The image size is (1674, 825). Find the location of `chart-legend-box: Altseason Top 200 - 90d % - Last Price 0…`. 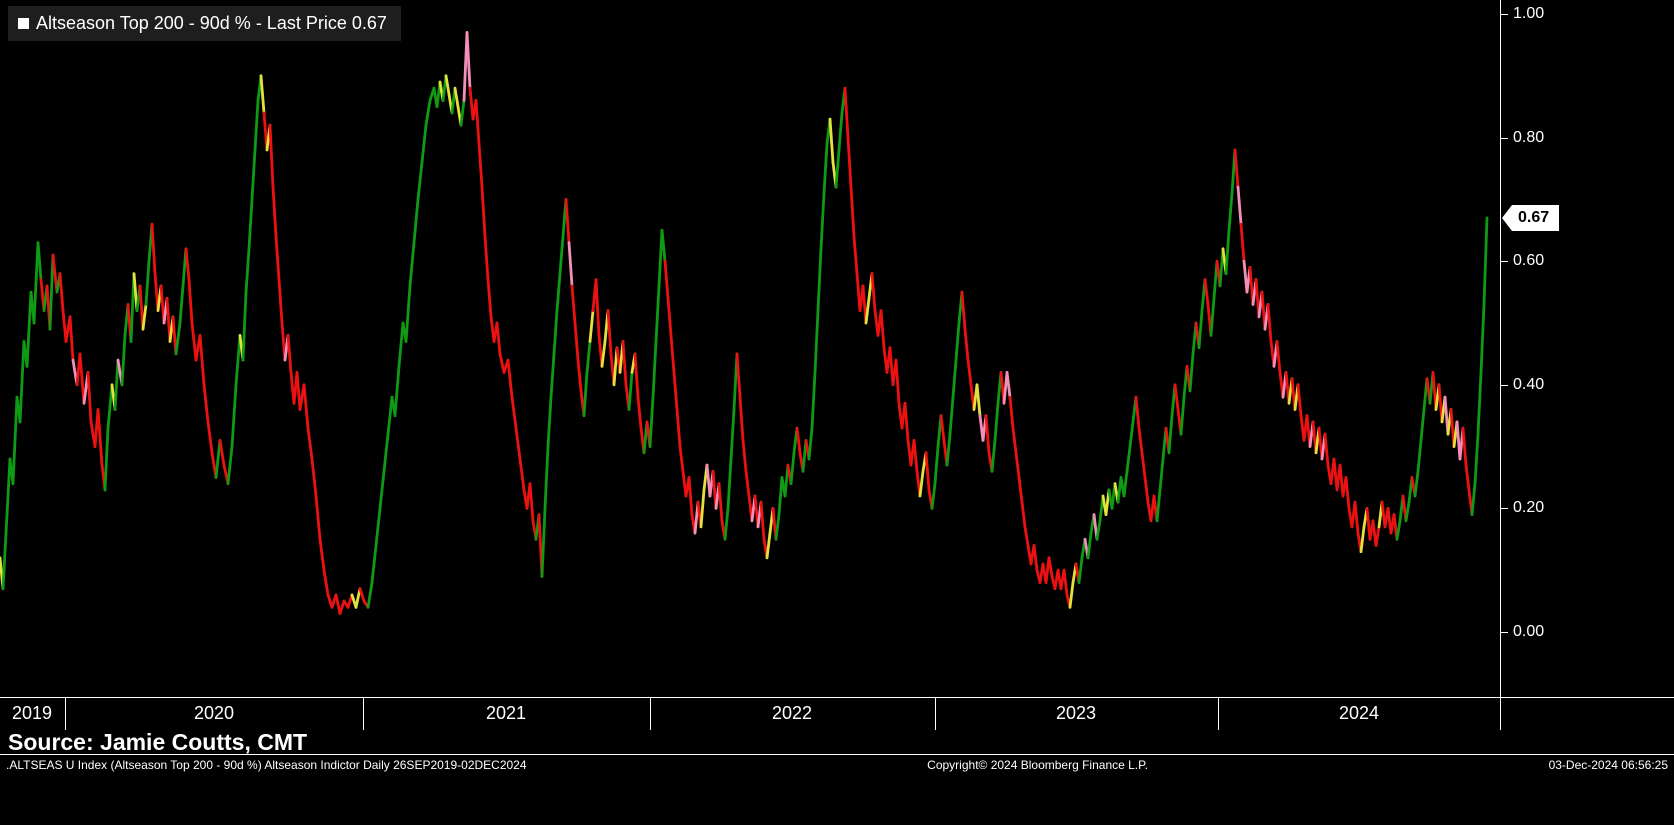

chart-legend-box: Altseason Top 200 - 90d % - Last Price 0… is located at coordinates (204, 23).